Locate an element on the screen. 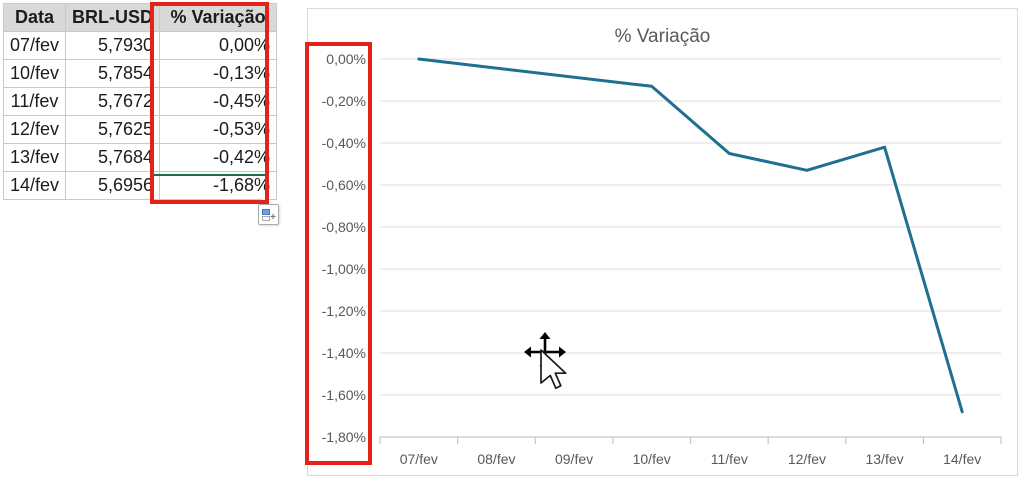 Image resolution: width=1024 pixels, height=482 pixels. x-tick-label: 09/fev is located at coordinates (574, 459).